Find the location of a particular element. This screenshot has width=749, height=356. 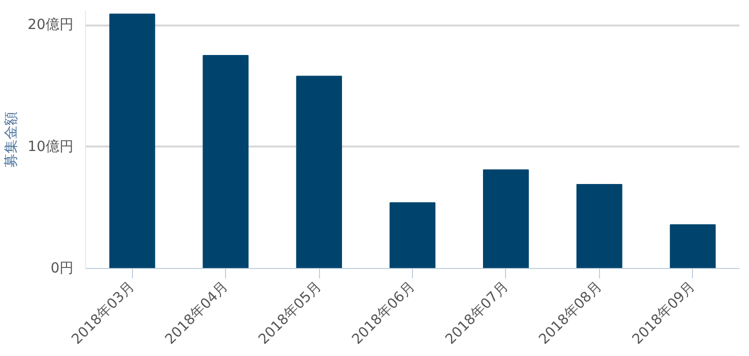

y-tick-label: 20億円 is located at coordinates (51, 25).